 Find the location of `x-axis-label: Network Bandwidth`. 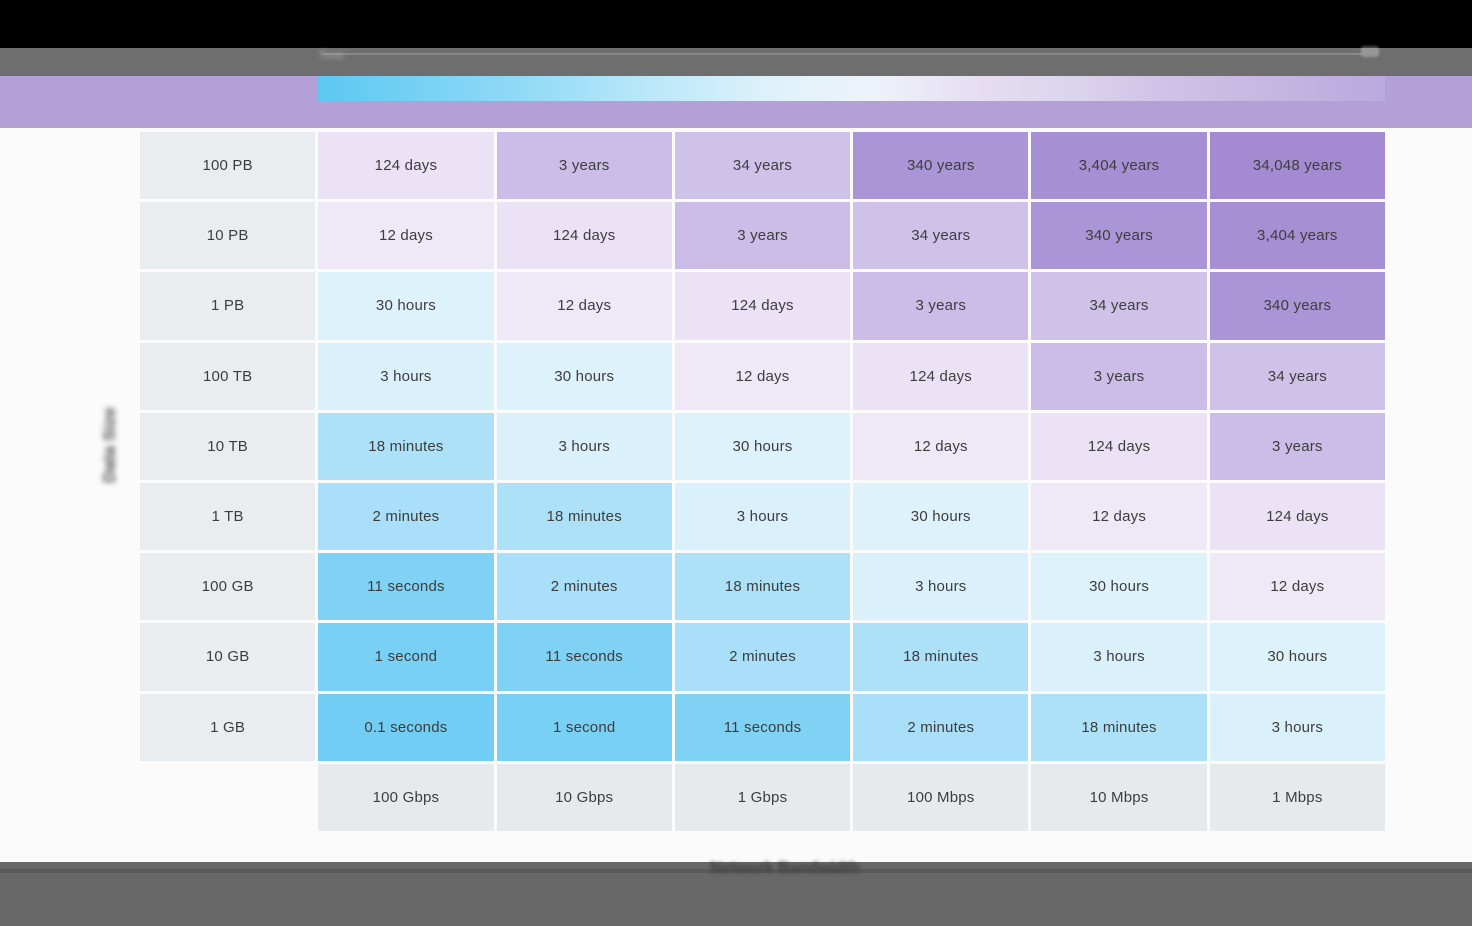

x-axis-label: Network Bandwidth is located at coordinates (785, 868).